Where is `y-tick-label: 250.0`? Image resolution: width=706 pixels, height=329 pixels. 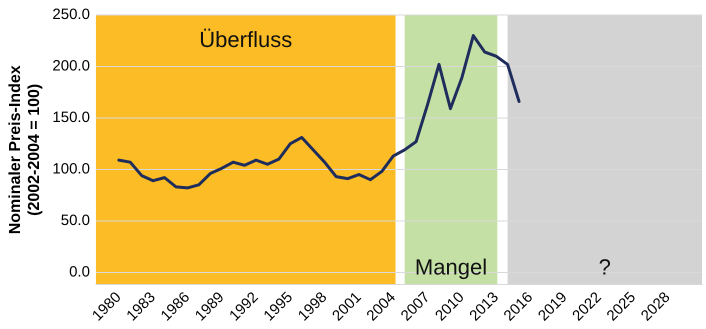
y-tick-label: 250.0 is located at coordinates (71, 15).